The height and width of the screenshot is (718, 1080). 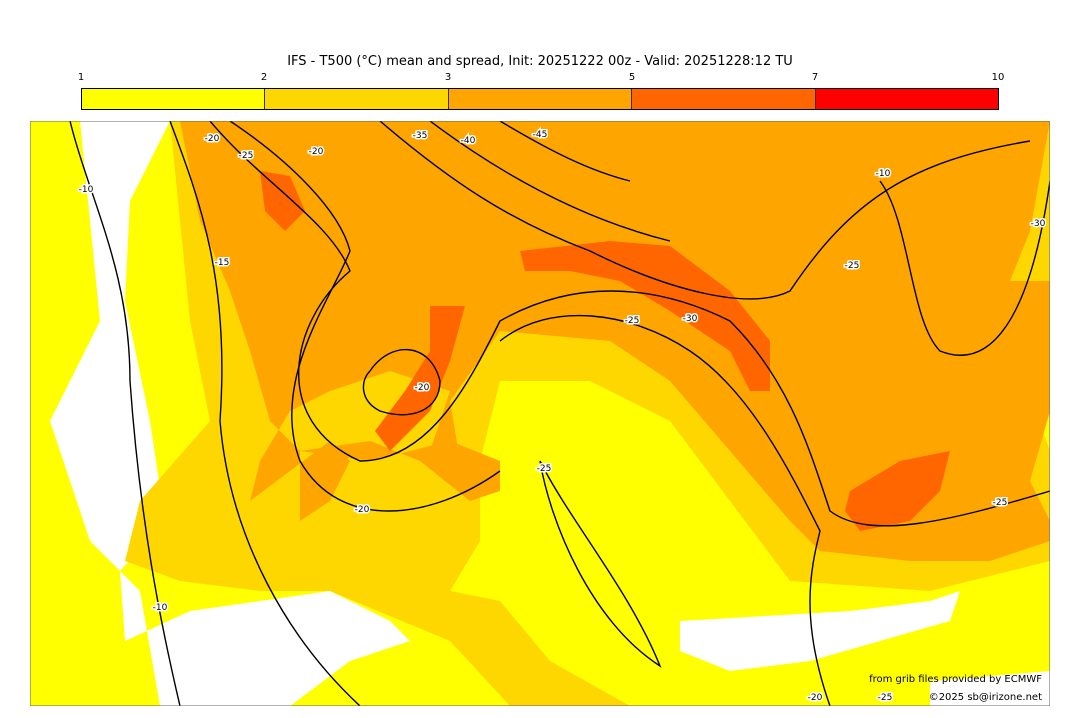 I want to click on colorbar-tick: 2, so click(x=264, y=77).